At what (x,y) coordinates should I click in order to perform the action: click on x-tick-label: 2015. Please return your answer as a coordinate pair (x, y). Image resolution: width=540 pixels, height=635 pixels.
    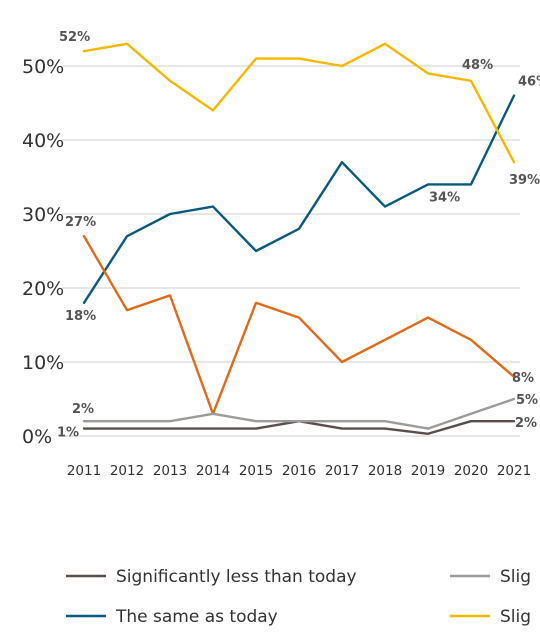
    Looking at the image, I should click on (256, 471).